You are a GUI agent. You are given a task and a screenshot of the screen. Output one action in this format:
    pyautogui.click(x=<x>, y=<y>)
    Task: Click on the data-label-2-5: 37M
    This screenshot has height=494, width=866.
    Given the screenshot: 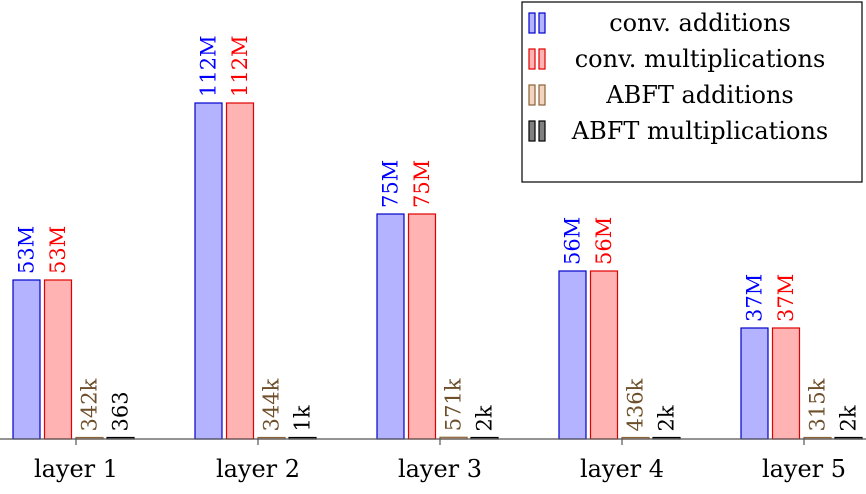 What is the action you would take?
    pyautogui.click(x=786, y=298)
    